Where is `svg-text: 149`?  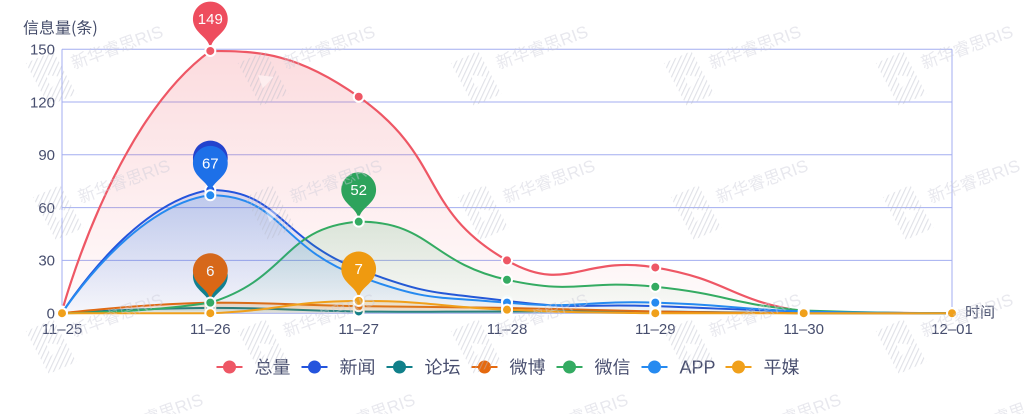
svg-text: 149 is located at coordinates (210, 19).